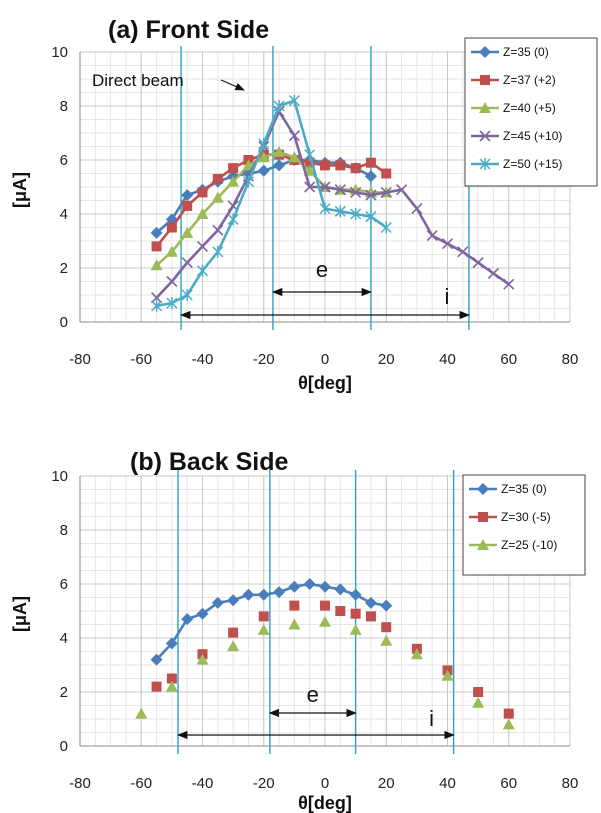 The image size is (601, 813). Describe the element at coordinates (529, 108) in the screenshot. I see `legend-entry: Z=40 (+5)` at that location.